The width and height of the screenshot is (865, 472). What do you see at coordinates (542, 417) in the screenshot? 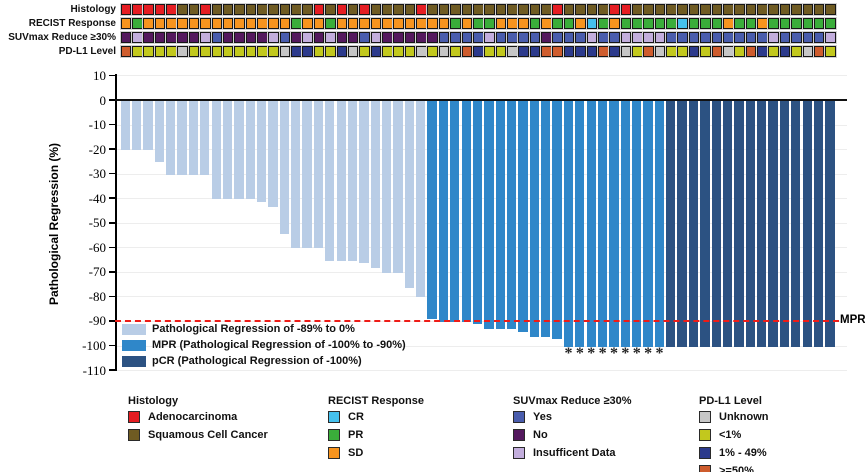
I see `legend-item-label: Yes` at bounding box center [542, 417].